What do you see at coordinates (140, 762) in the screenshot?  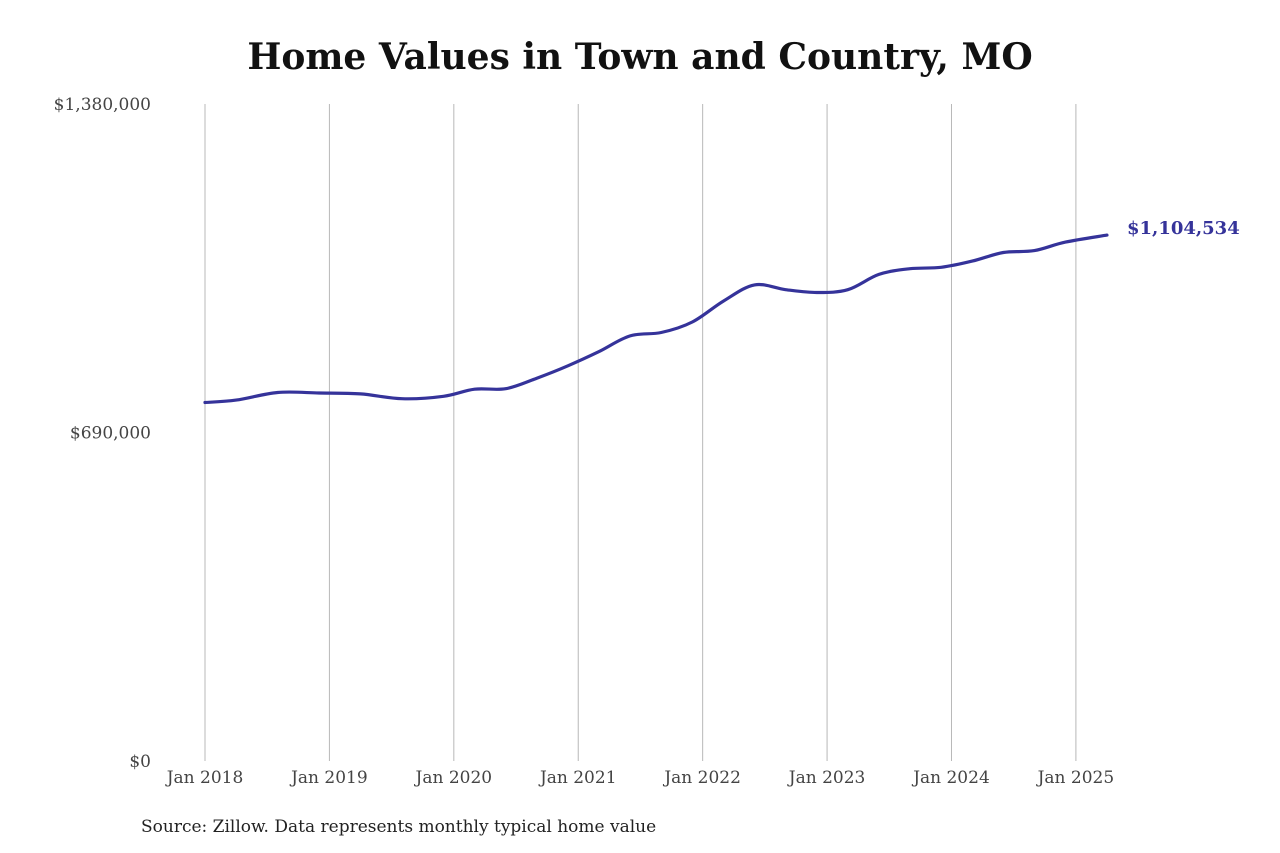 I see `y-tick-label: $0` at bounding box center [140, 762].